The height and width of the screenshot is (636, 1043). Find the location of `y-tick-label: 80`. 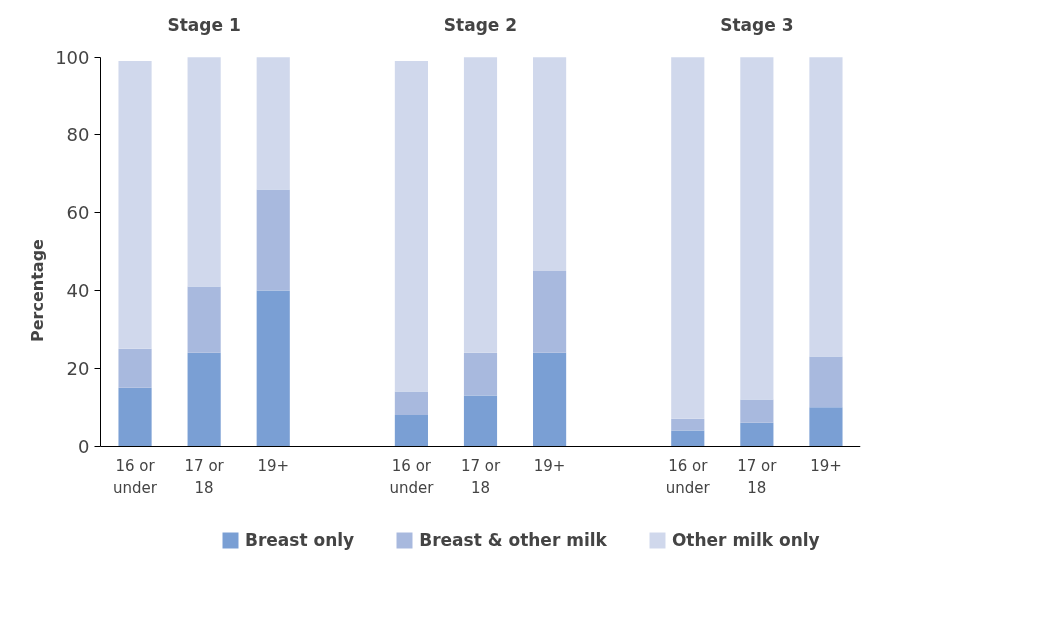

y-tick-label: 80 is located at coordinates (78, 135).